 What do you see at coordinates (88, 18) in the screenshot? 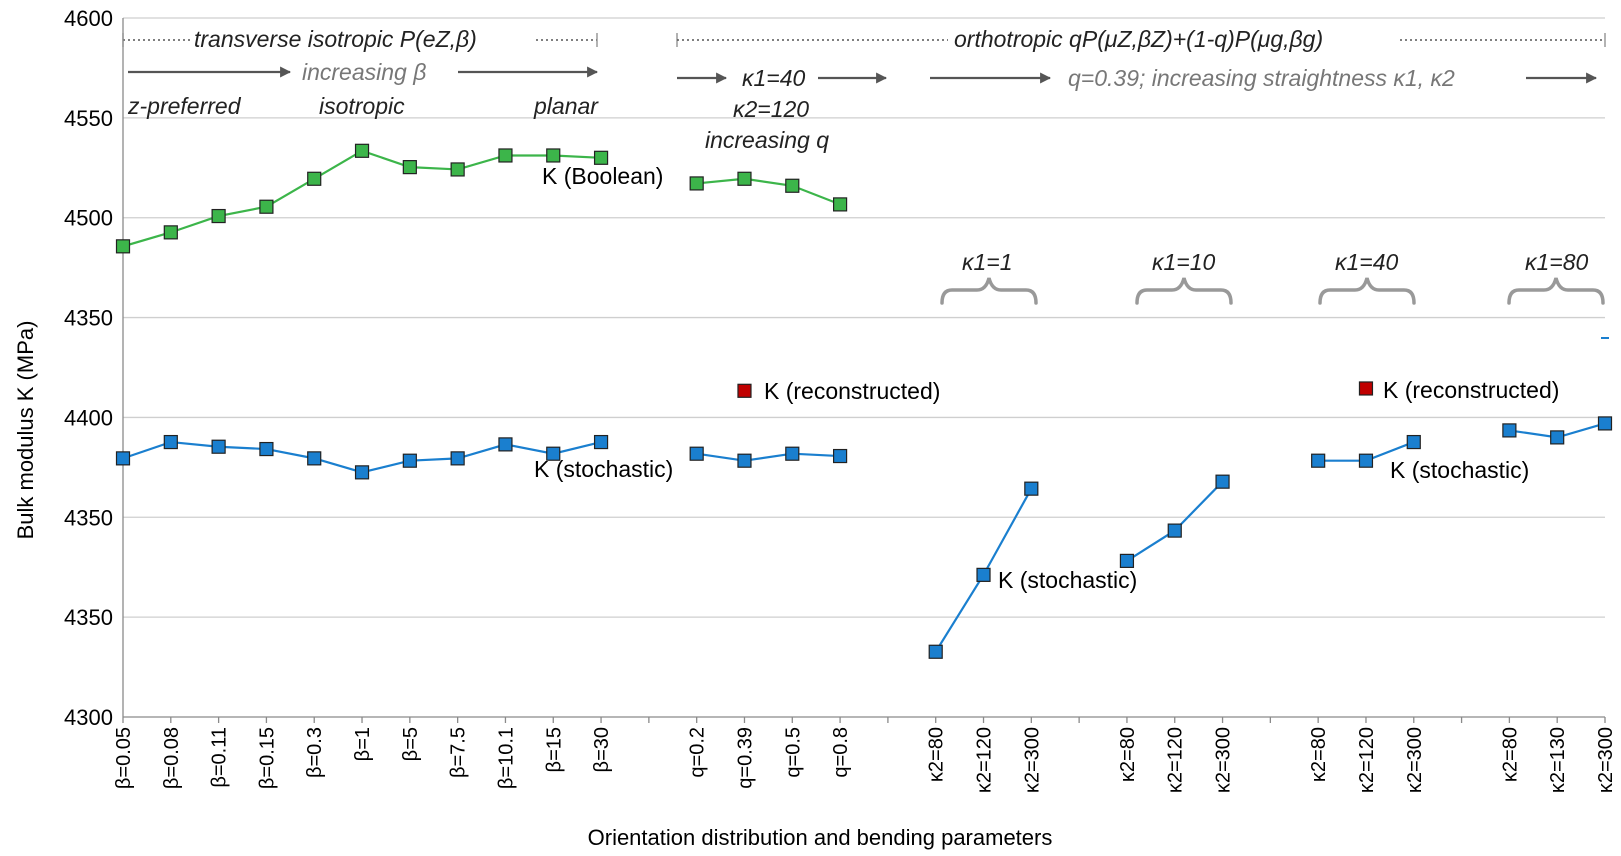
I see `y-tick-label: 4600` at bounding box center [88, 18].